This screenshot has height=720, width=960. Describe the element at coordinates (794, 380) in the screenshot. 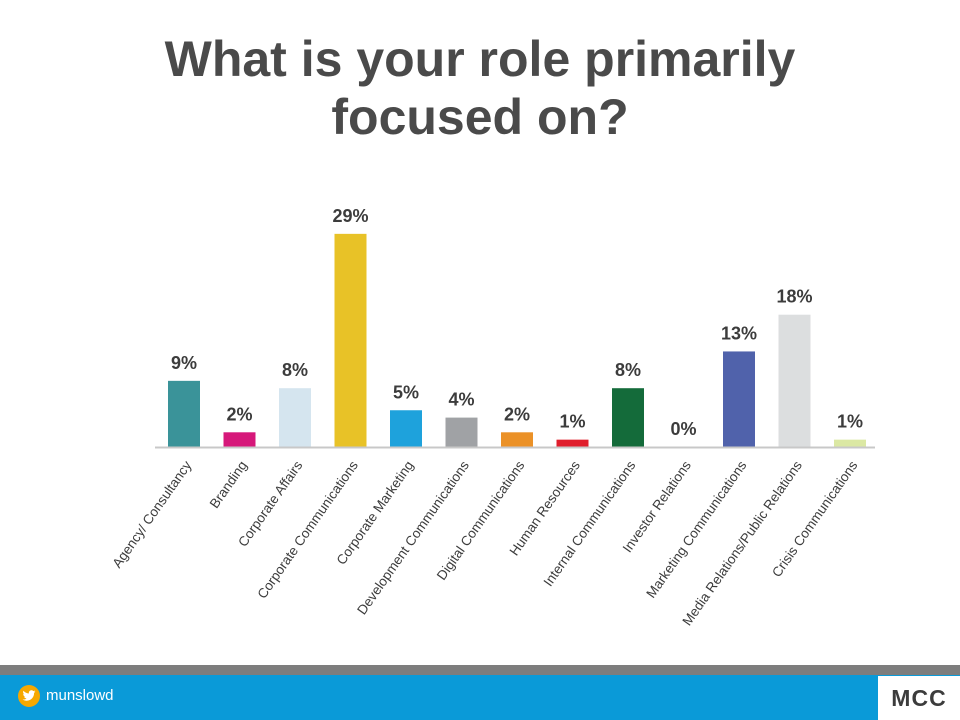

I see `bar-media-relations-public-relations` at that location.